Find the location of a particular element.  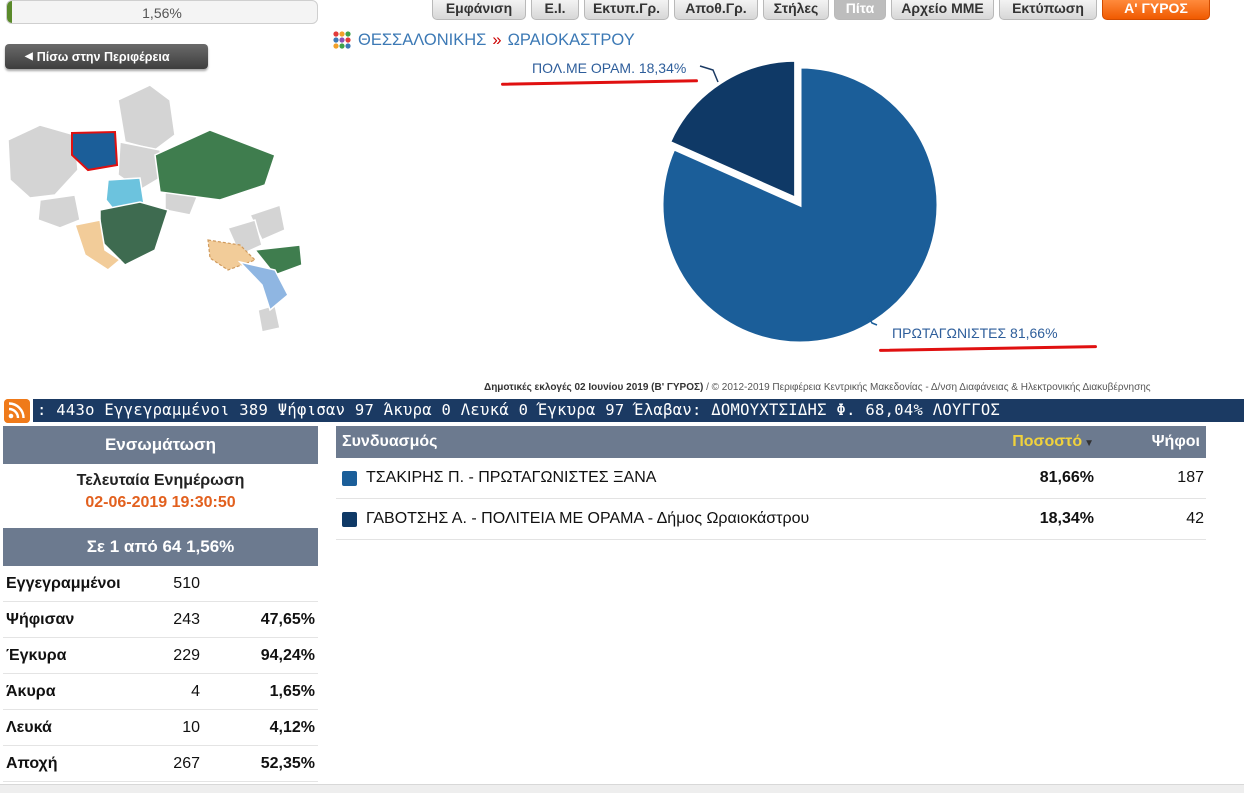

bottom-strip is located at coordinates (622, 788).